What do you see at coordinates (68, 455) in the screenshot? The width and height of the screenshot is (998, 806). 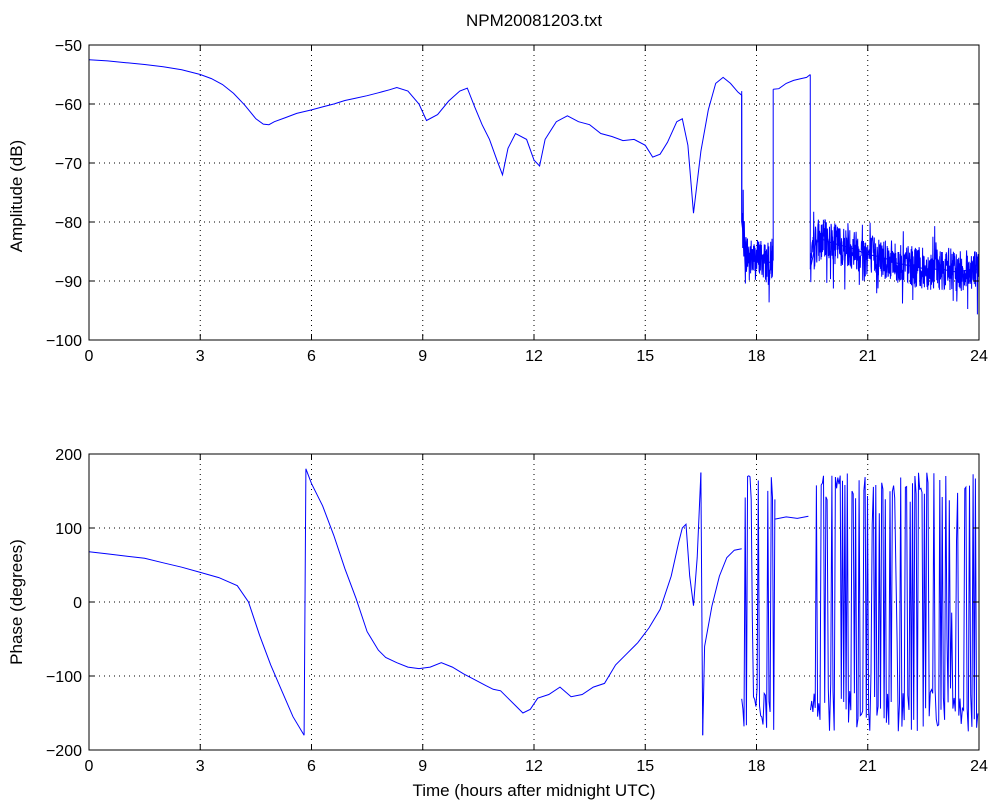 I see `y-tick-label: 200` at bounding box center [68, 455].